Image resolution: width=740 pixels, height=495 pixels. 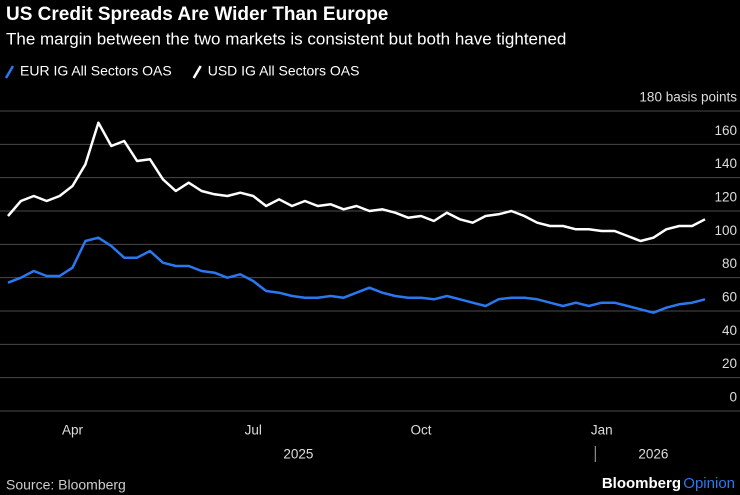 I want to click on y-tick-label: 0, so click(x=733, y=397).